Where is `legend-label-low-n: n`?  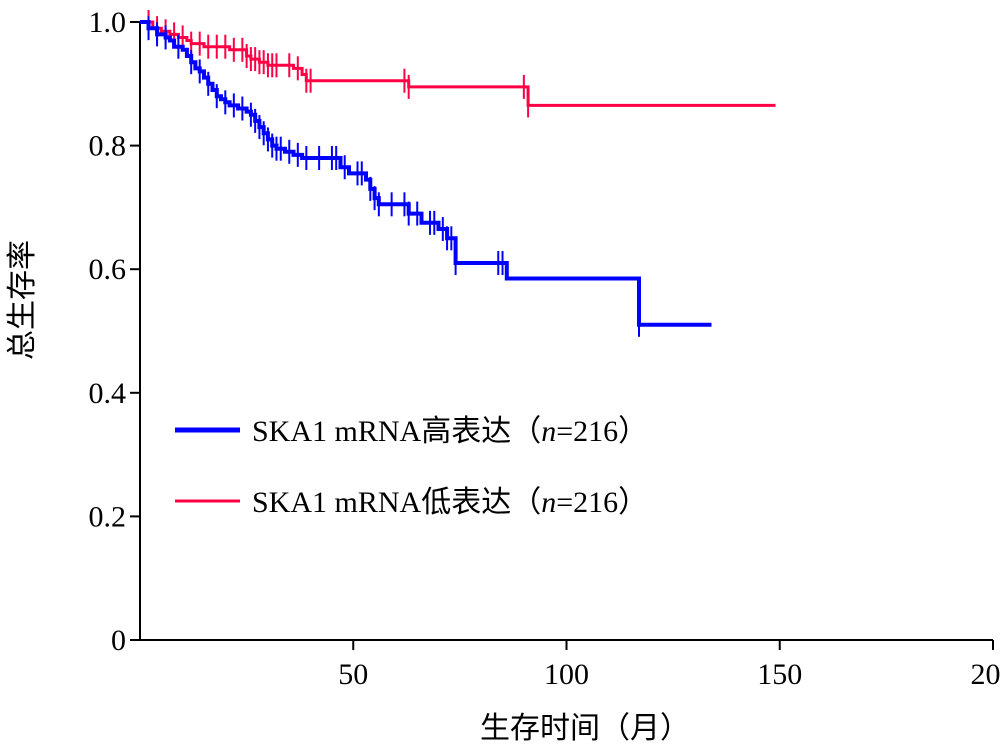 legend-label-low-n: n is located at coordinates (548, 502).